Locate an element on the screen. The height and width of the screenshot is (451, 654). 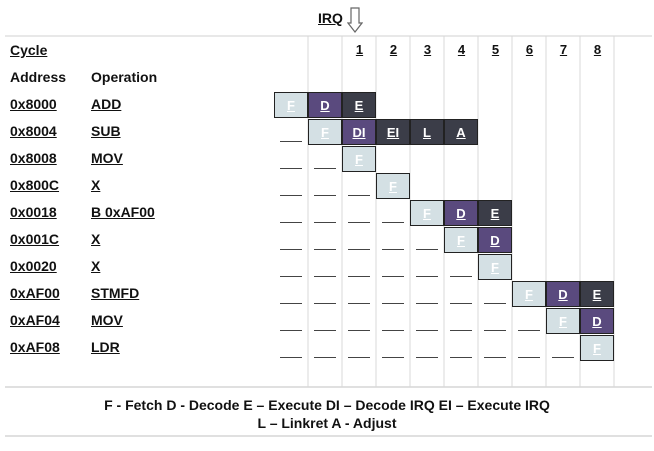
row-operation: ADD is located at coordinates (106, 104).